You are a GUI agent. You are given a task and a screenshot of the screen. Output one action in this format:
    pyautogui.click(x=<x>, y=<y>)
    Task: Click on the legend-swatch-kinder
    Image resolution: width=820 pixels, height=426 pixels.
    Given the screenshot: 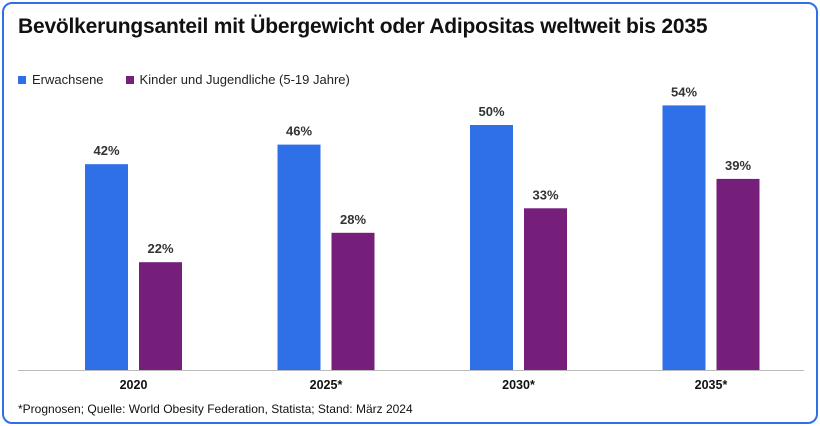 What is the action you would take?
    pyautogui.click(x=129, y=79)
    